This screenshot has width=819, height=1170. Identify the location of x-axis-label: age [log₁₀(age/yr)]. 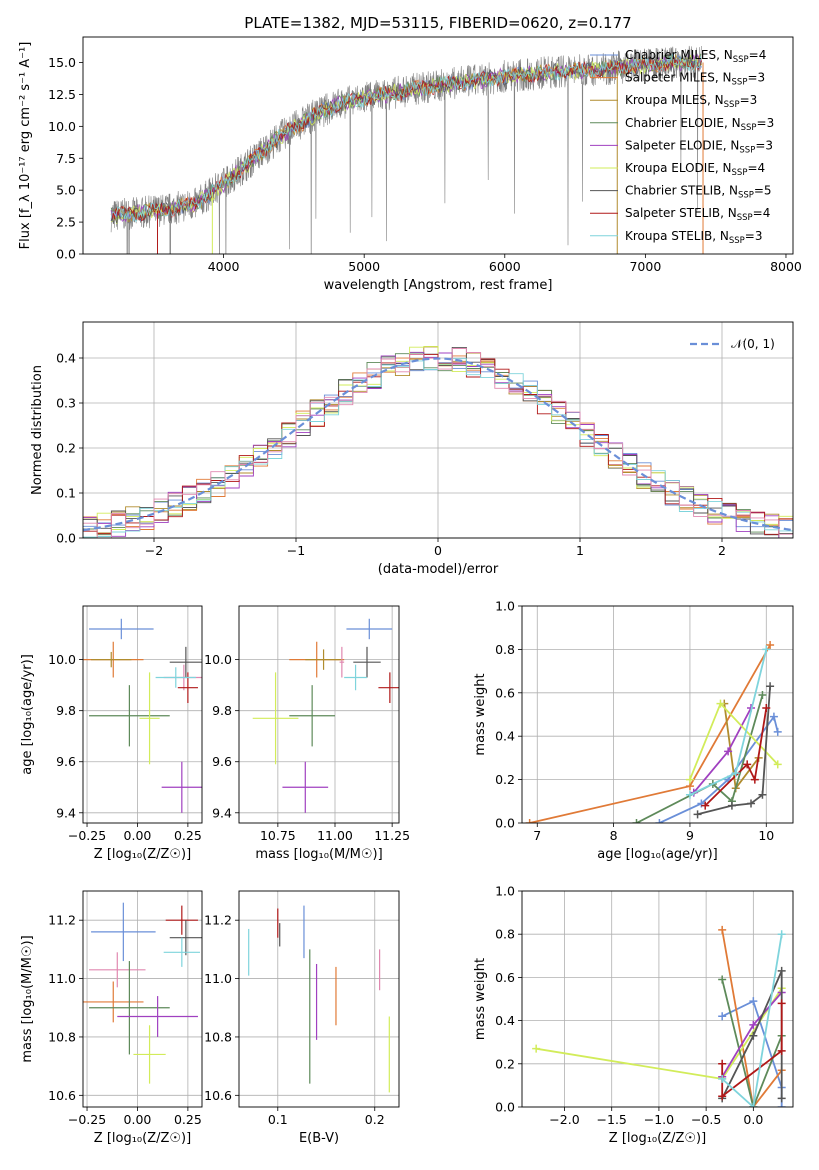
(657, 854).